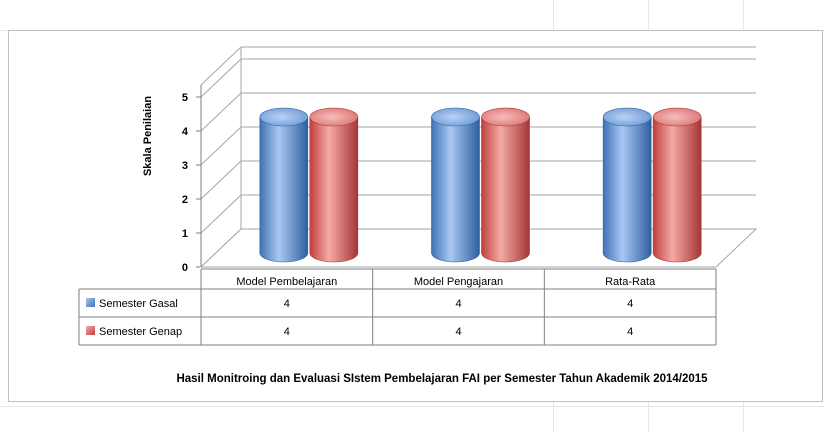  Describe the element at coordinates (138, 304) in the screenshot. I see `legend-entry: Semester Gasal` at that location.